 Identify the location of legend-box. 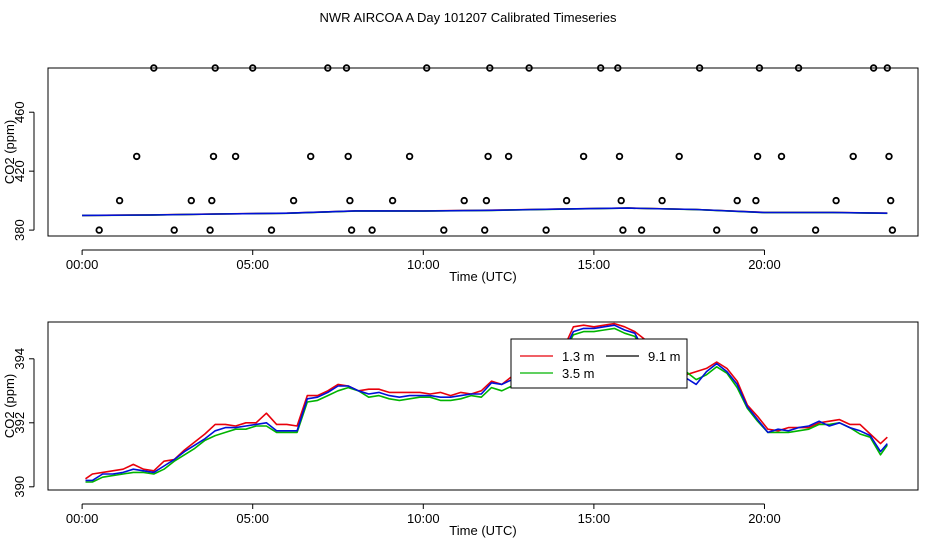
(599, 363).